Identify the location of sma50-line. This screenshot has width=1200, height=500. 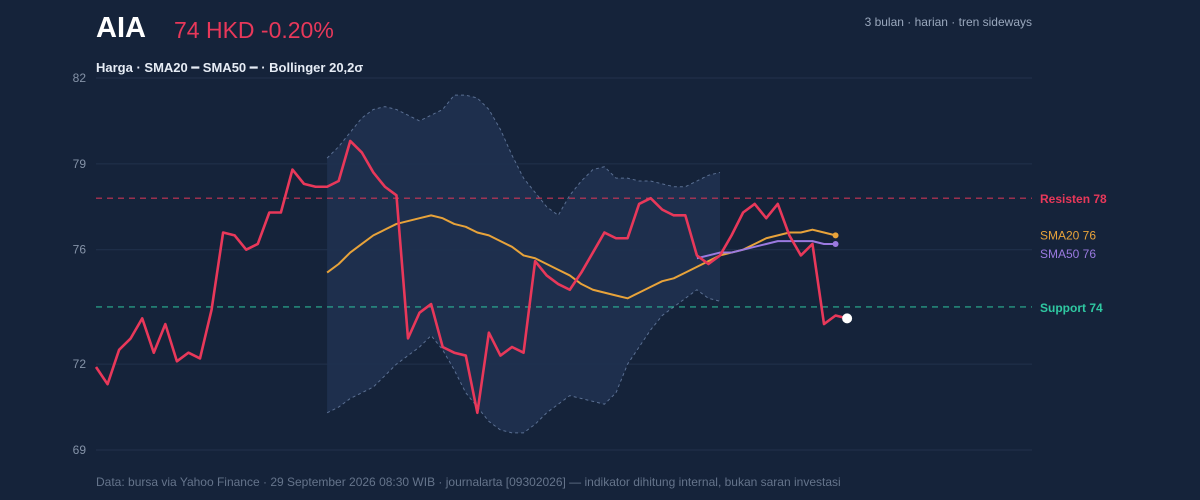
(766, 250).